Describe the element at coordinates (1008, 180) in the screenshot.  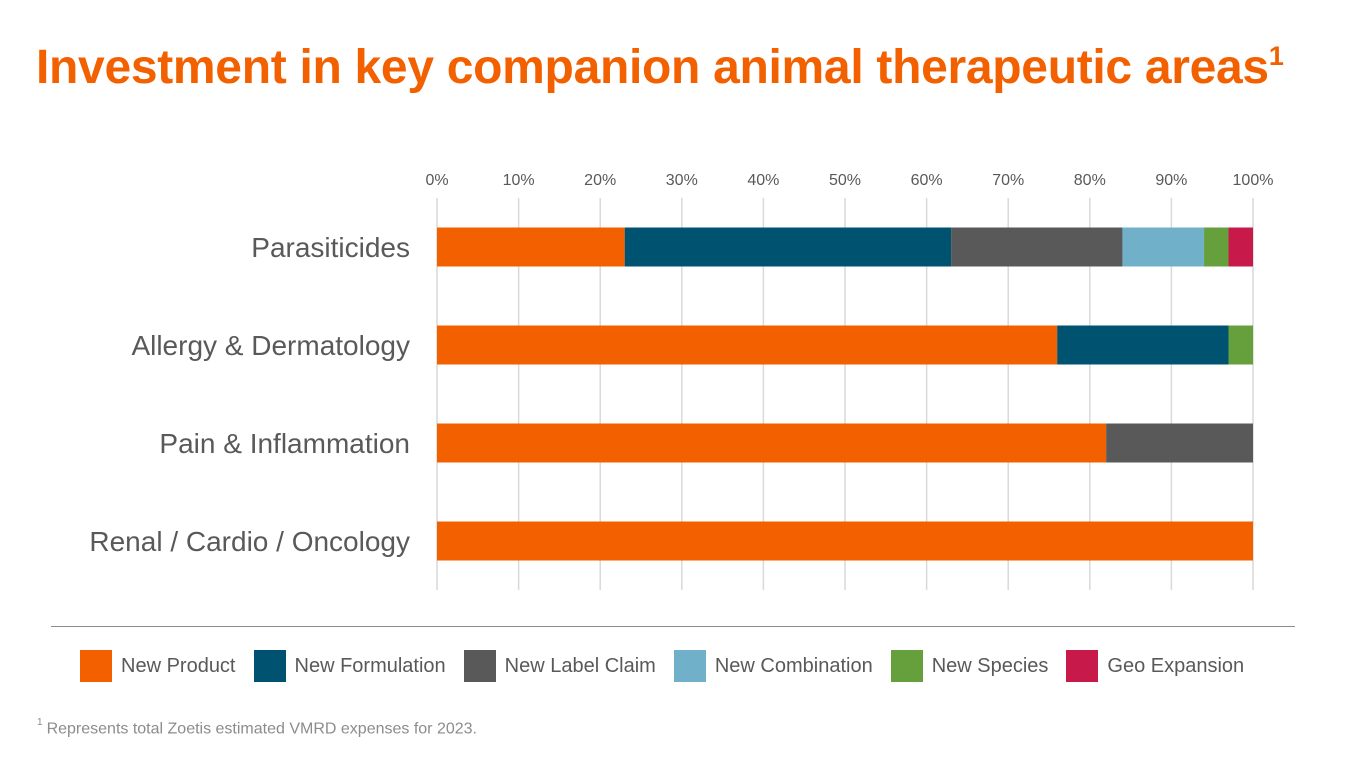
I see `x-tick-label: 70%` at that location.